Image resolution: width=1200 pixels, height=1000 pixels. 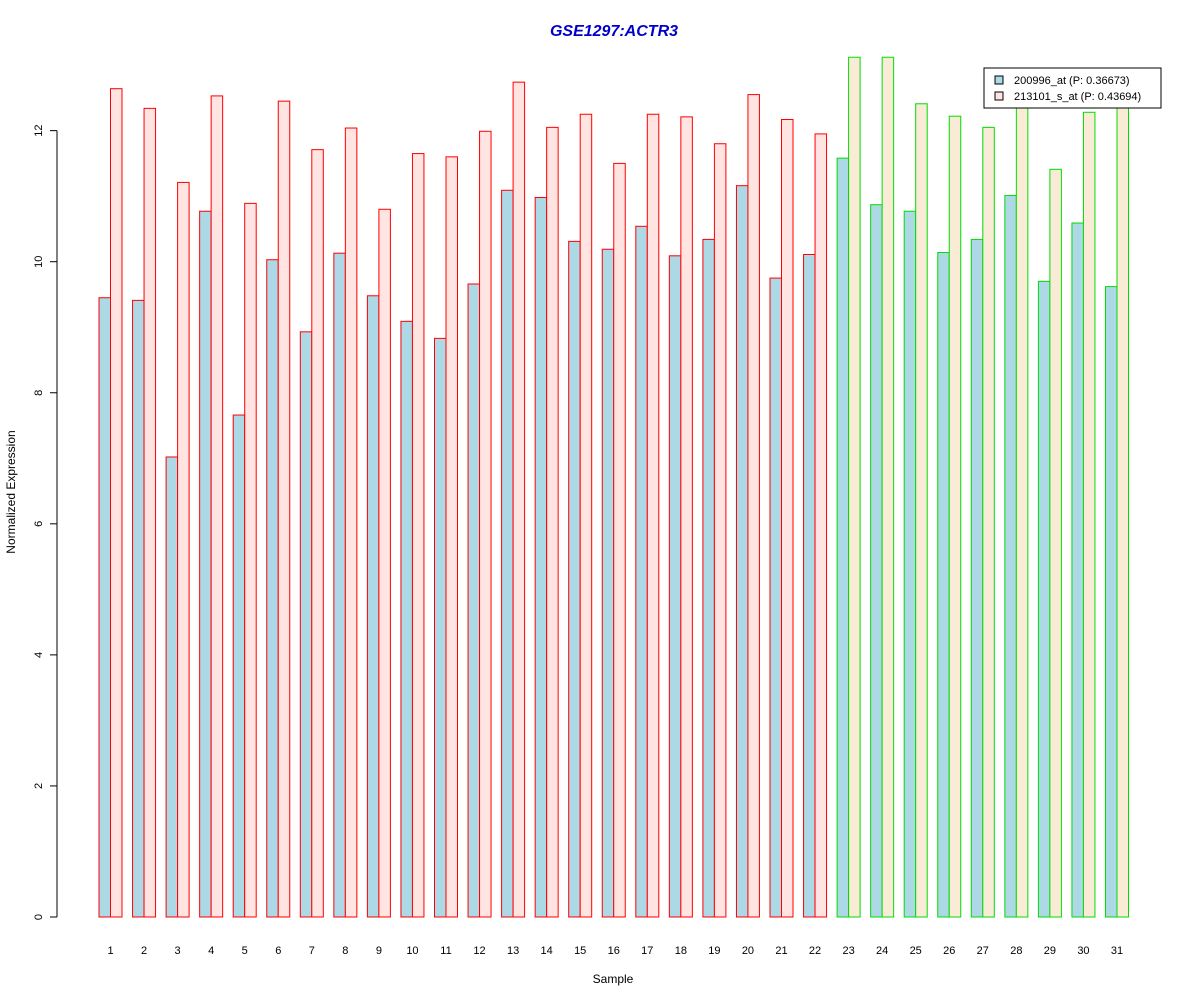 I want to click on x-tick-label-5: 5, so click(x=245, y=951).